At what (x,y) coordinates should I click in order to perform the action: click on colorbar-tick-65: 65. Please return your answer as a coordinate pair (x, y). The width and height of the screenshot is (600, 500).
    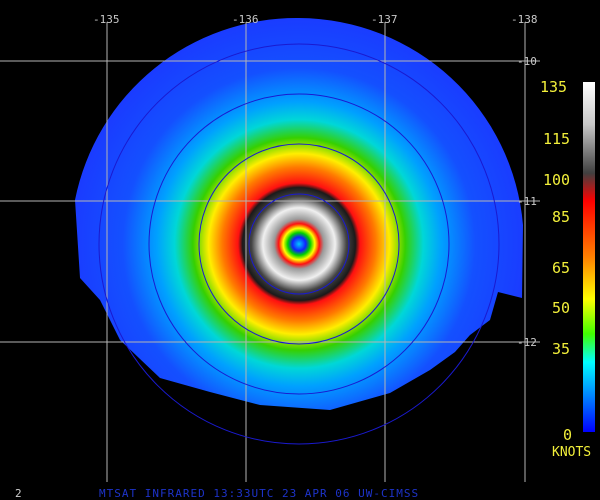
    Looking at the image, I should click on (561, 268).